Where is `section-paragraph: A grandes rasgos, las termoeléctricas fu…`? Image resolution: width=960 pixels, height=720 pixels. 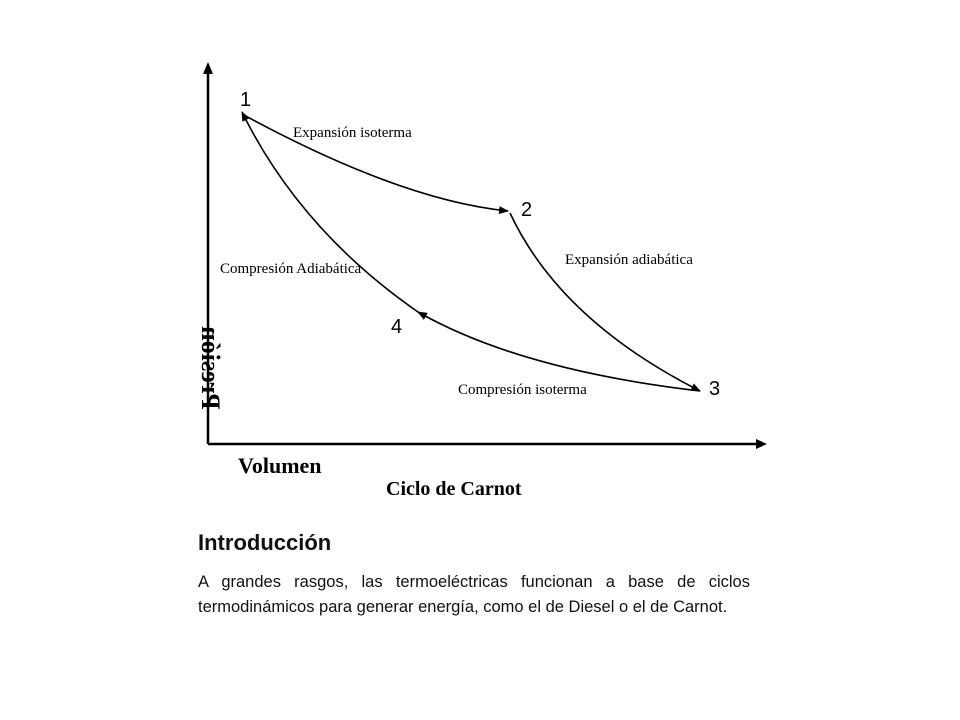 section-paragraph: A grandes rasgos, las termoeléctricas fu… is located at coordinates (474, 594).